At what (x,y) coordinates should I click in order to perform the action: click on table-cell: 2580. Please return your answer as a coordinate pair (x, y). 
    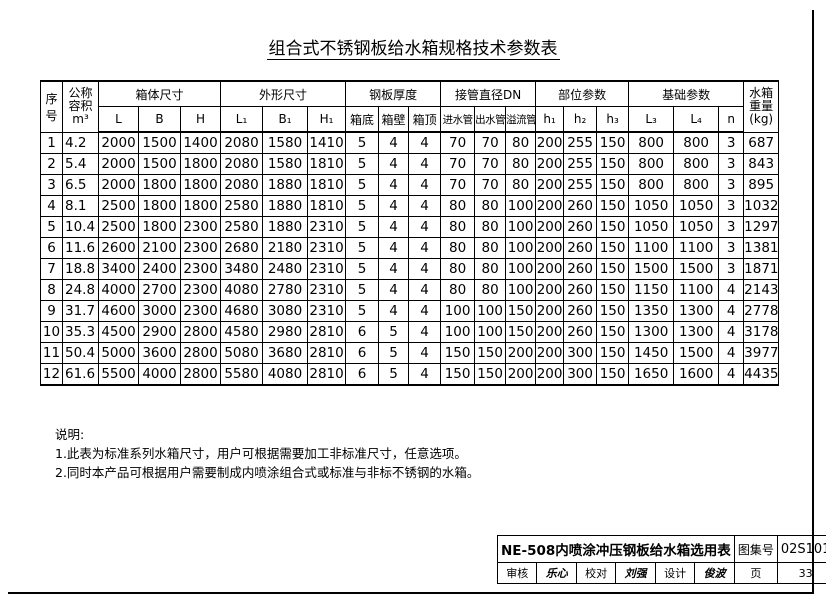
    Looking at the image, I should click on (242, 206).